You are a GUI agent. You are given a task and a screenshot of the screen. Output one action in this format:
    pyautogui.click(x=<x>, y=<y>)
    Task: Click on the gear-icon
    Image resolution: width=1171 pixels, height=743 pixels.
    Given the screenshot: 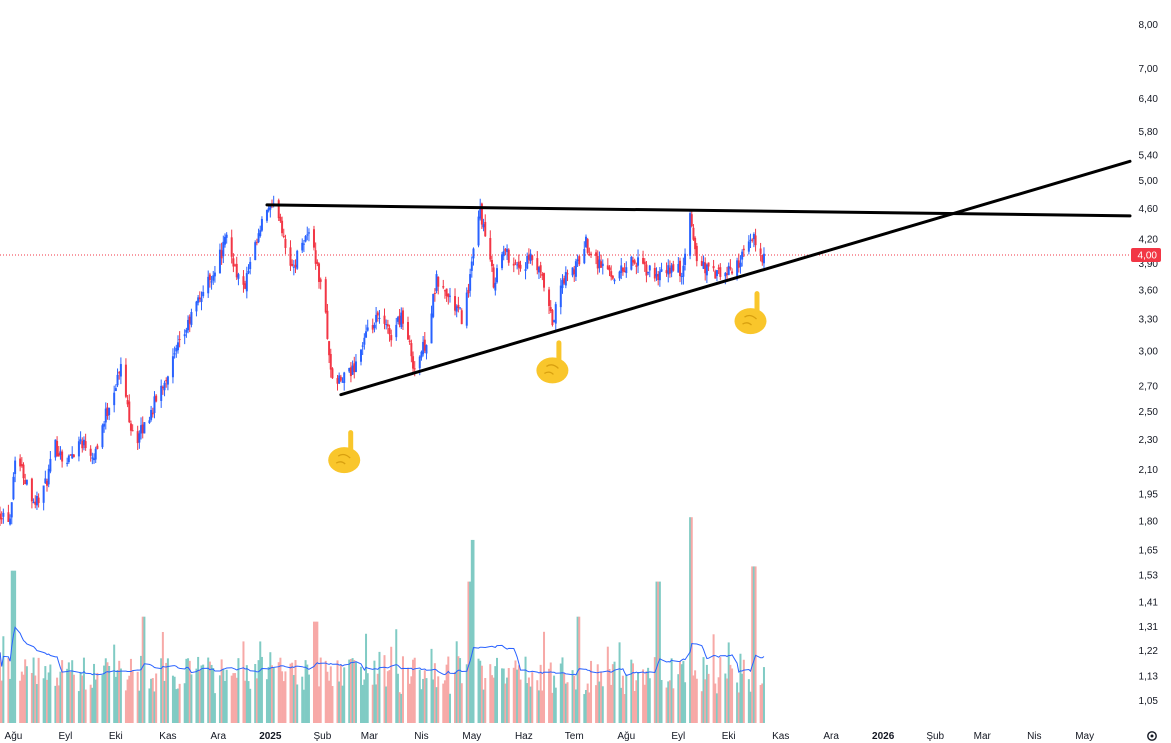 What is the action you would take?
    pyautogui.click(x=1152, y=736)
    